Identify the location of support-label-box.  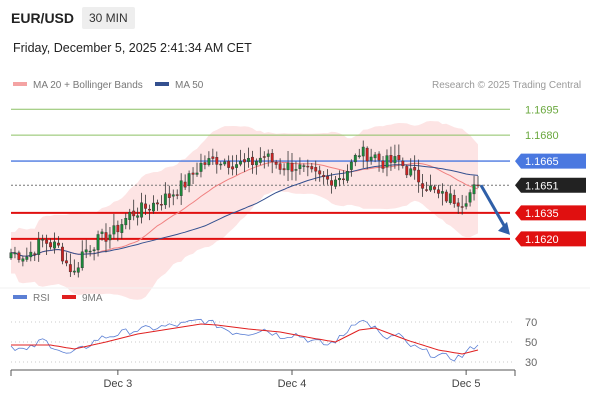
(550, 213).